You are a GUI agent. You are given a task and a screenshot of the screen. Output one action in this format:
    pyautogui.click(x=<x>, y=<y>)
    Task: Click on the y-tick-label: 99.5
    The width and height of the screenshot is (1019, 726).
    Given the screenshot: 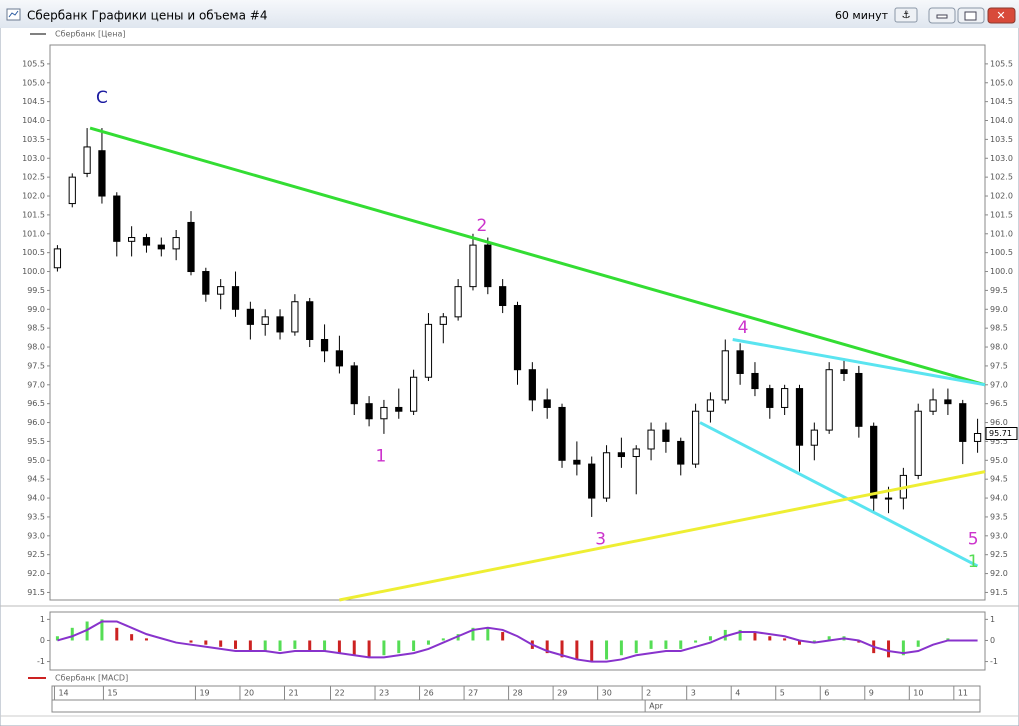 What is the action you would take?
    pyautogui.click(x=999, y=290)
    